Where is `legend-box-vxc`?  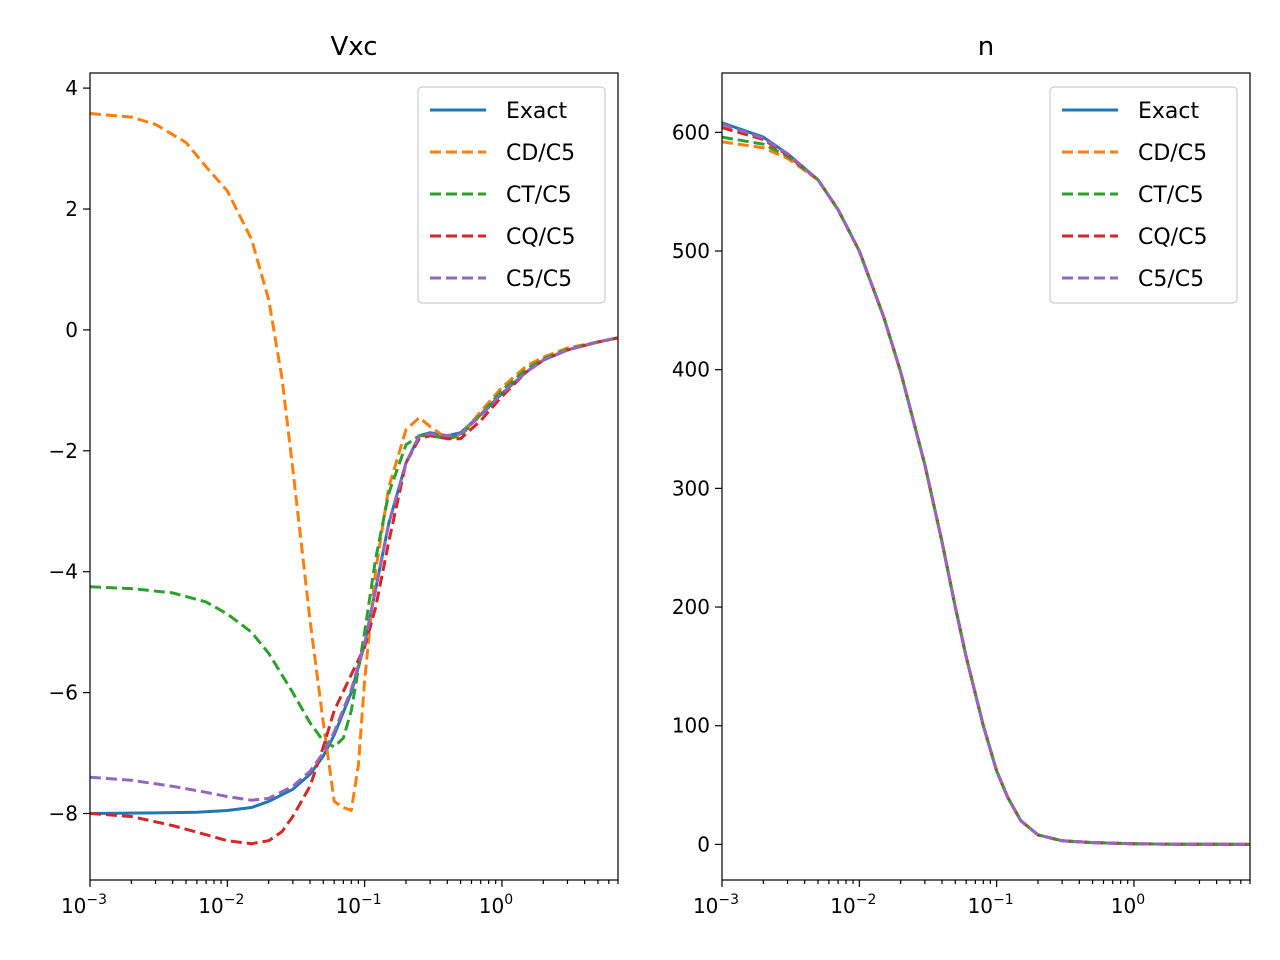
legend-box-vxc is located at coordinates (511, 195).